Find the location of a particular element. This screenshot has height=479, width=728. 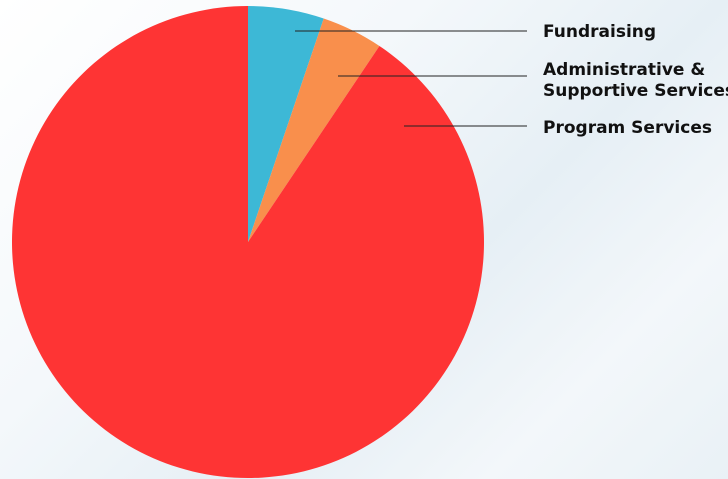

slice-label-line: Fundraising is located at coordinates (600, 32).